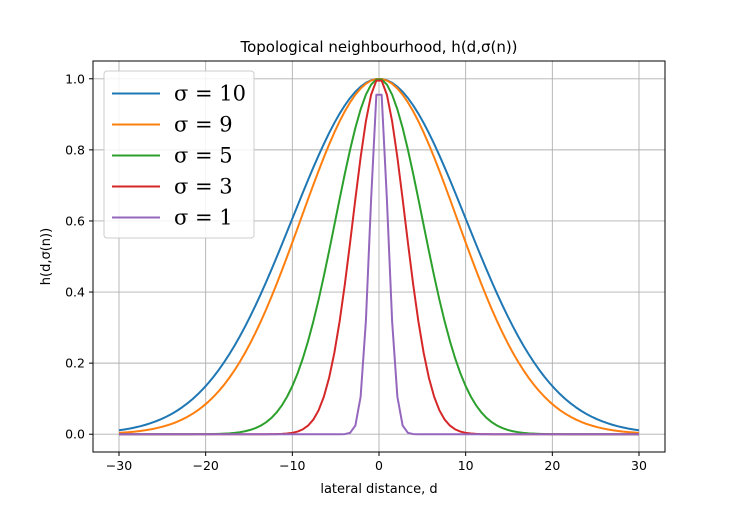 The width and height of the screenshot is (739, 508). What do you see at coordinates (210, 94) in the screenshot?
I see `legend-label-sigma-10: σ = 10` at bounding box center [210, 94].